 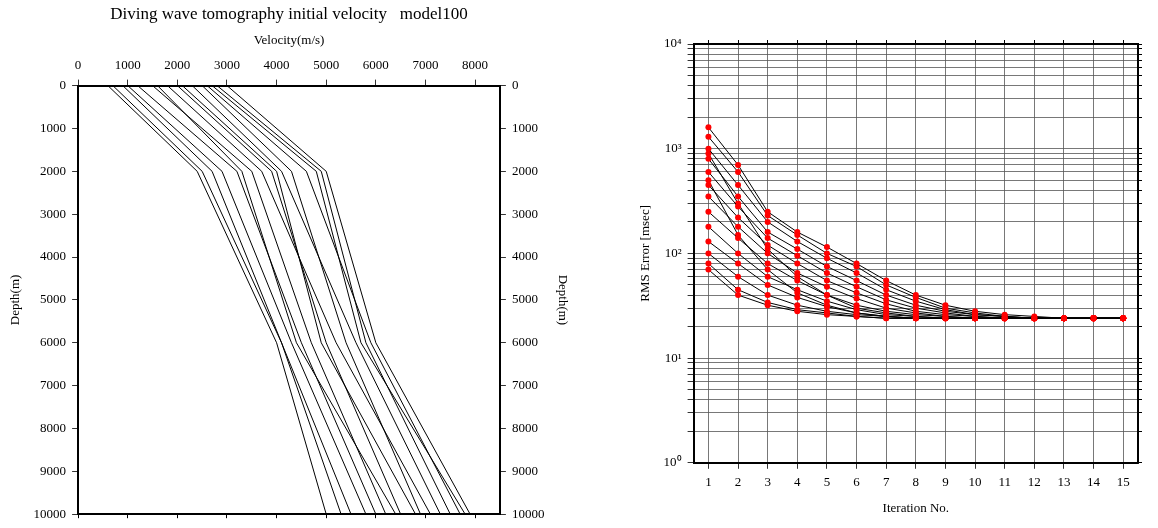 I want to click on x-axis-title: Iteration No., so click(x=916, y=507).